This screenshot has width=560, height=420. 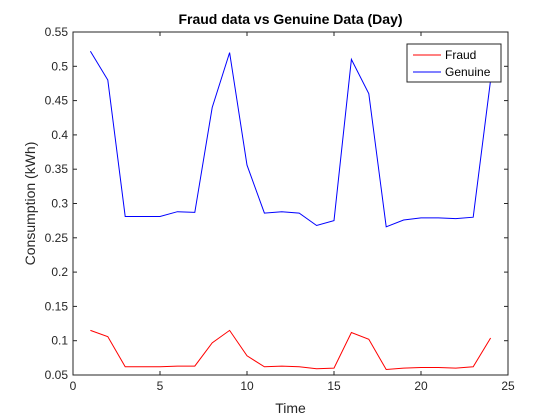 I want to click on x-tick-label: 15, so click(x=334, y=386).